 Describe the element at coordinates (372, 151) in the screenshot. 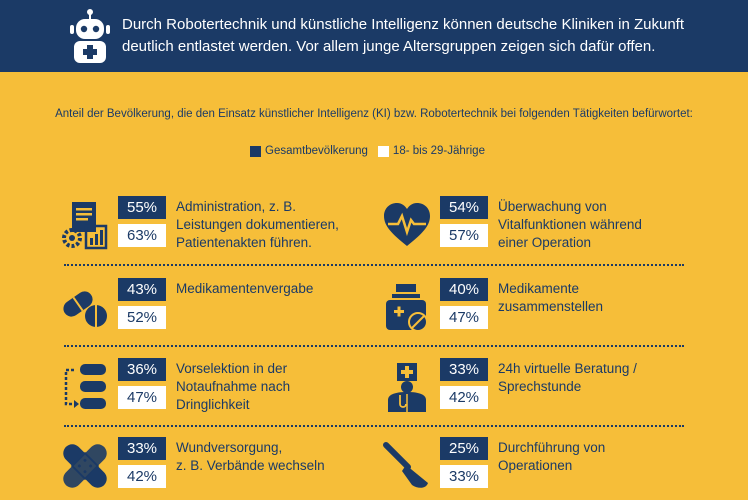

I see `legend: Gesamtbevölkerung 18- bis 29-Jährige` at that location.